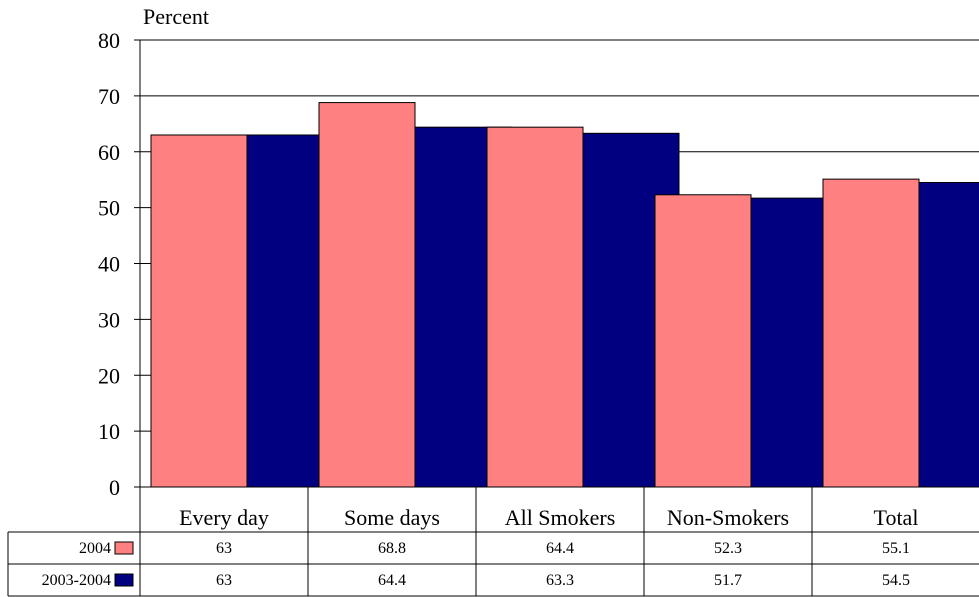  What do you see at coordinates (535, 307) in the screenshot?
I see `bar-series-1-all-smokers` at bounding box center [535, 307].